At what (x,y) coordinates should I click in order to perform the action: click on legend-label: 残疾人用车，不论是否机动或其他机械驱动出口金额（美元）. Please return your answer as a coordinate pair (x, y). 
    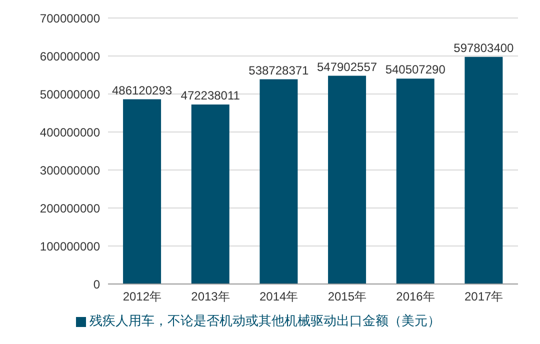
    Looking at the image, I should click on (265, 320).